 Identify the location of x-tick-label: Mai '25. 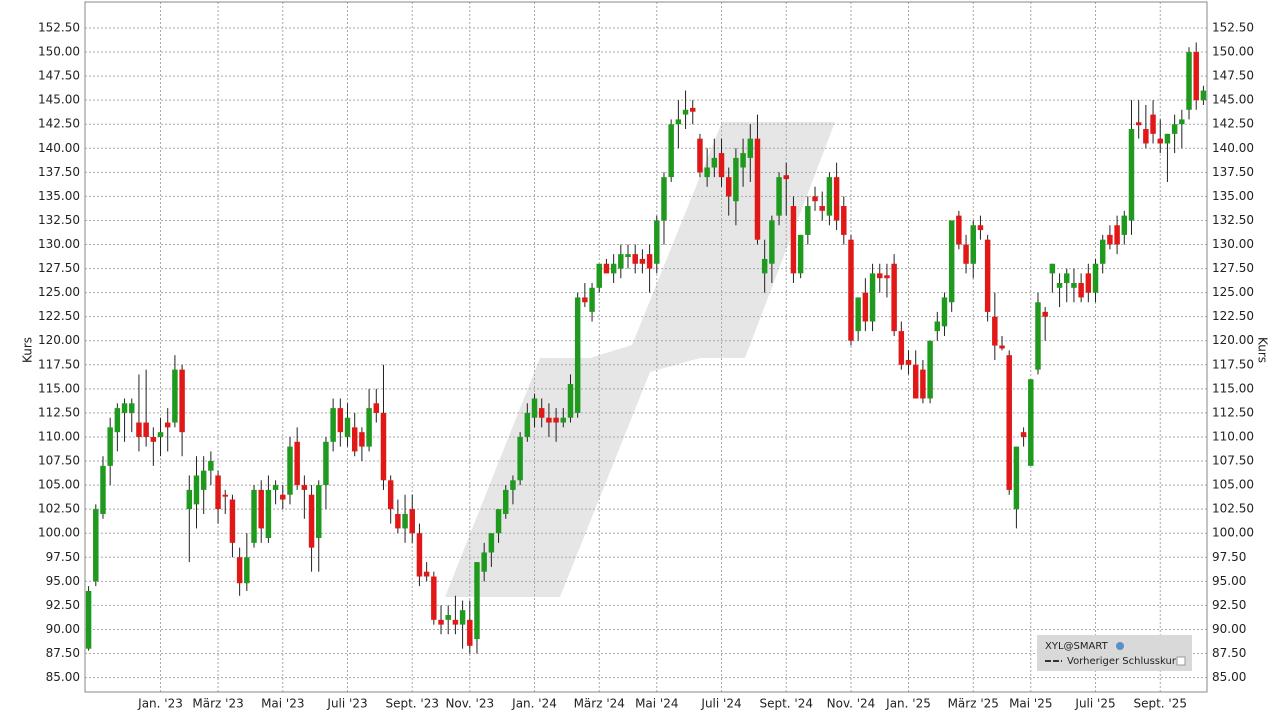
(1030, 704).